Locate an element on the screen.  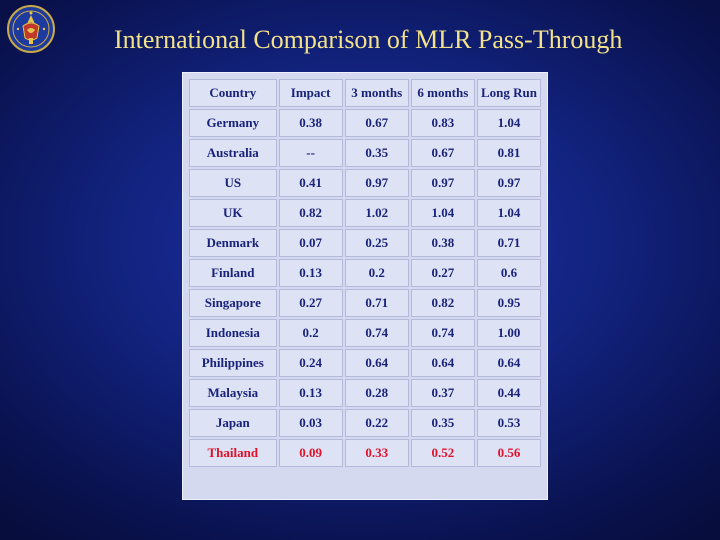
column-header: Country is located at coordinates (233, 93).